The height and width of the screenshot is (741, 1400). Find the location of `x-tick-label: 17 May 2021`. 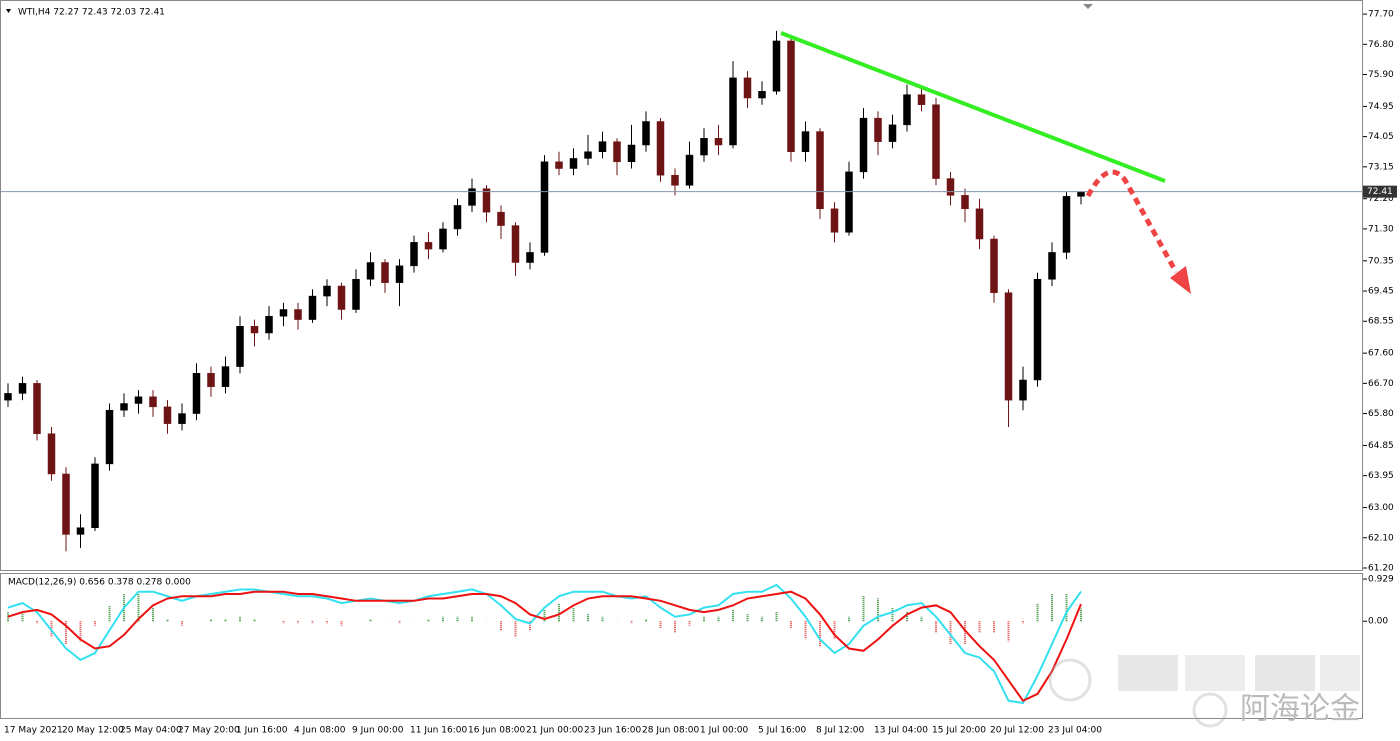

x-tick-label: 17 May 2021 is located at coordinates (33, 731).